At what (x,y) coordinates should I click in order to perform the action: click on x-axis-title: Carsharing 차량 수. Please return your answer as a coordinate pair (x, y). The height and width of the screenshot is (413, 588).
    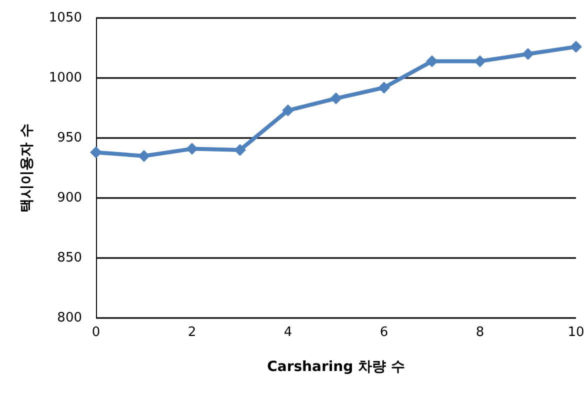
    Looking at the image, I should click on (336, 367).